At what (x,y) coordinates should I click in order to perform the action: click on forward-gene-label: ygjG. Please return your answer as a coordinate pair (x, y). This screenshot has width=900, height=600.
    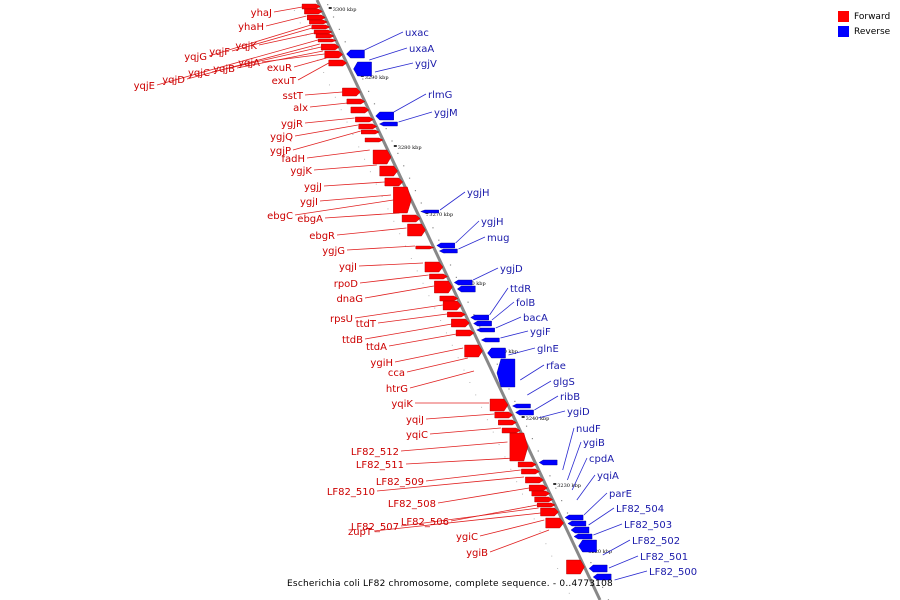
    Looking at the image, I should click on (333, 251).